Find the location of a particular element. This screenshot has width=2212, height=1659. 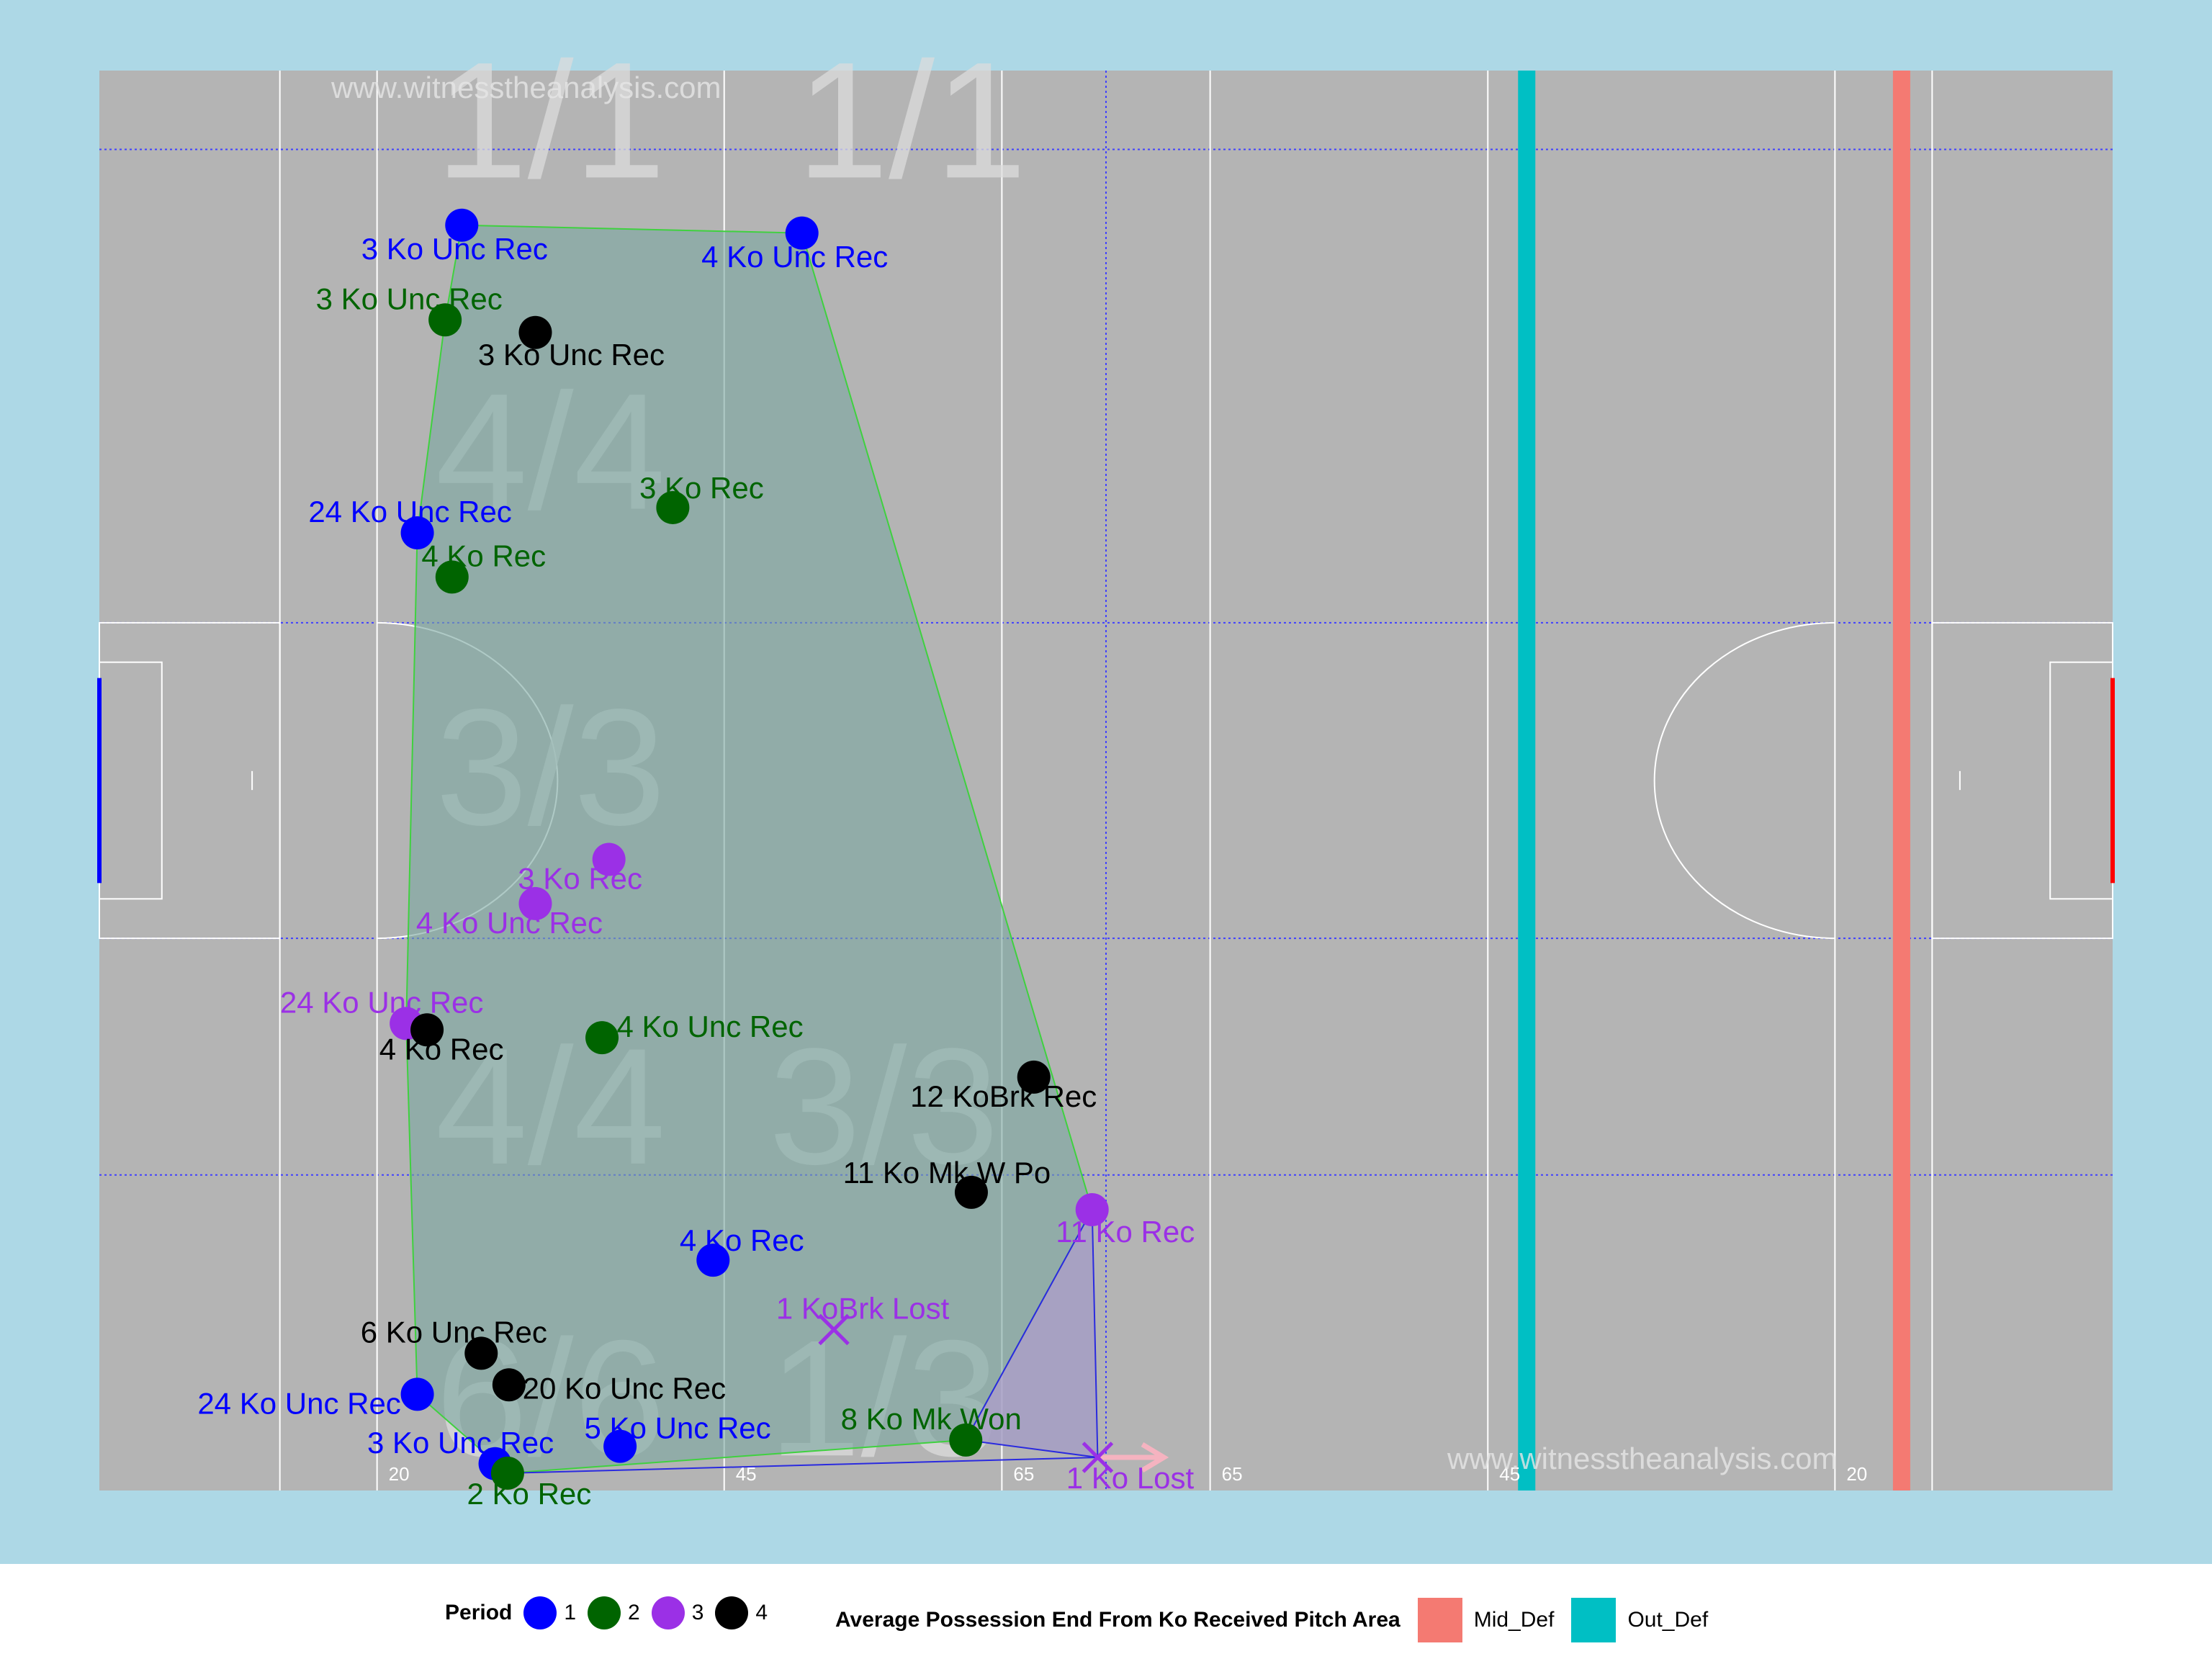

period-legend: Period 1 2 3 4 is located at coordinates (606, 1613).